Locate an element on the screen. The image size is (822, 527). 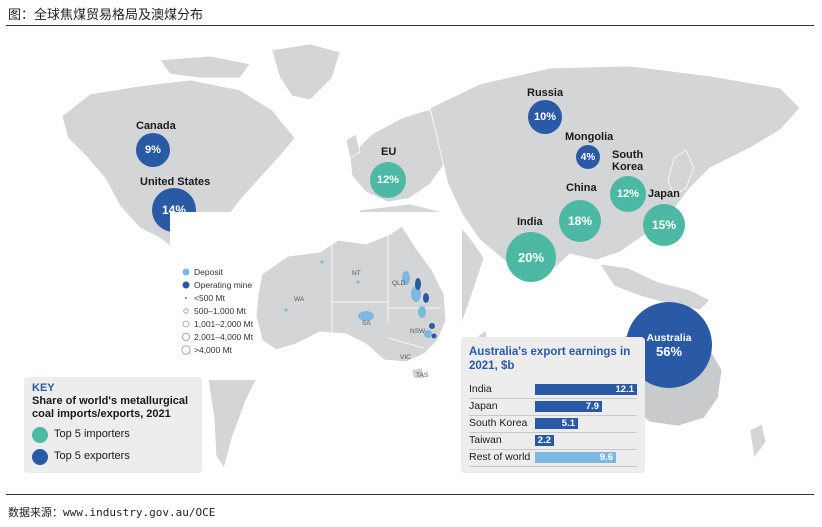
eu-value: 12% is located at coordinates (388, 180).